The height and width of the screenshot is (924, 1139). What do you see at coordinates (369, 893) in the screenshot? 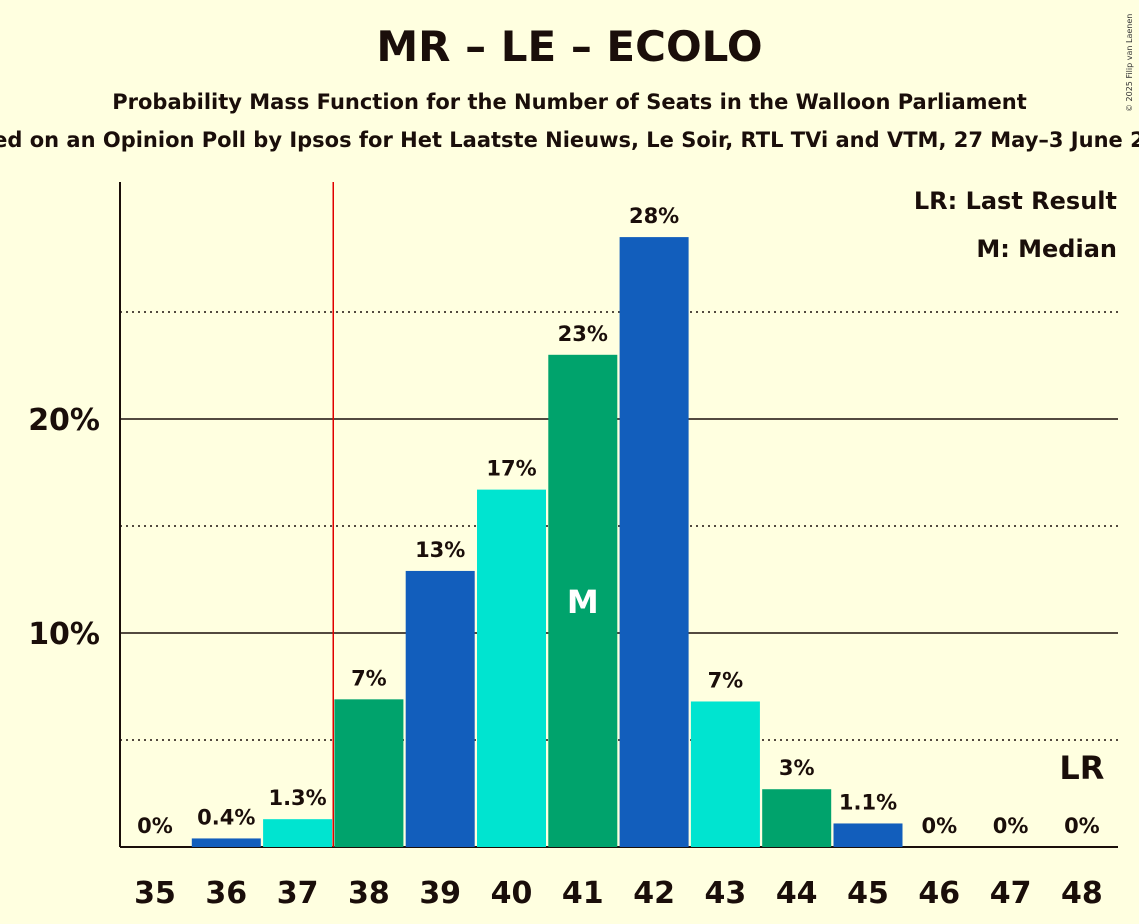
I see `x-tick-label: 38` at bounding box center [369, 893].